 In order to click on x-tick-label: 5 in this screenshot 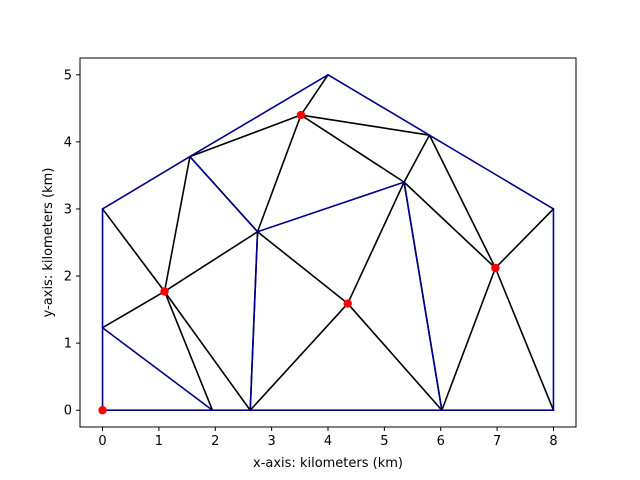, I will do `click(384, 441)`.